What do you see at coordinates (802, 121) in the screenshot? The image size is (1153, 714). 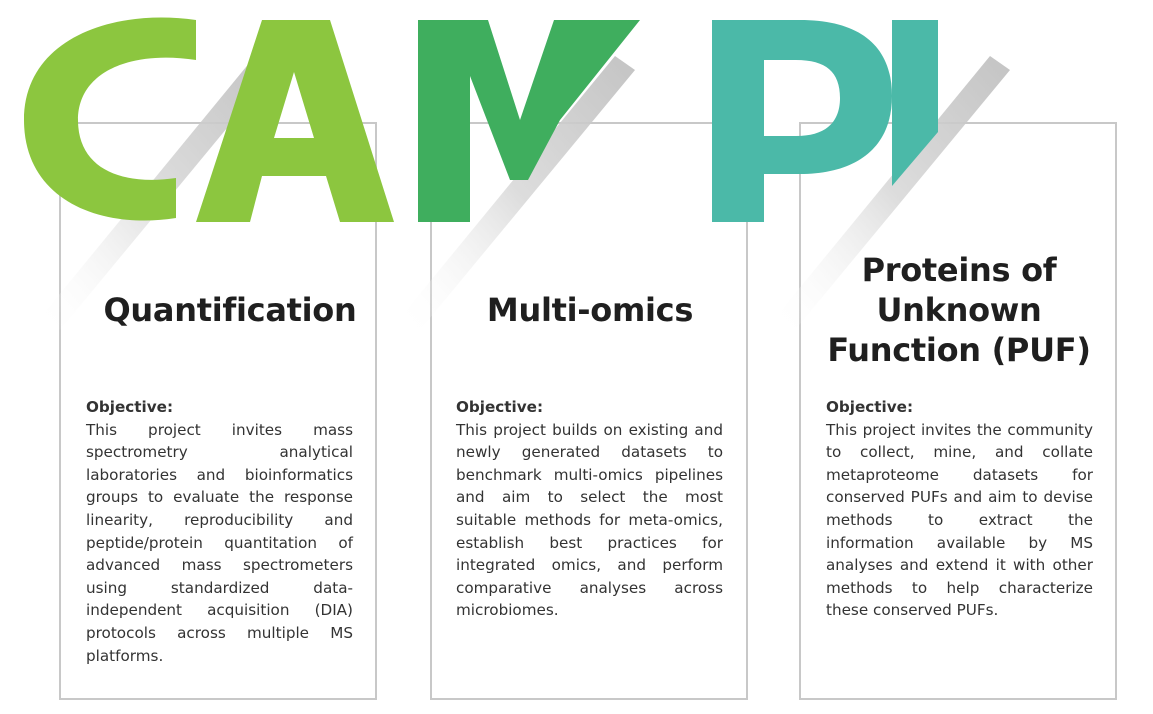 I see `logo-letter-p` at bounding box center [802, 121].